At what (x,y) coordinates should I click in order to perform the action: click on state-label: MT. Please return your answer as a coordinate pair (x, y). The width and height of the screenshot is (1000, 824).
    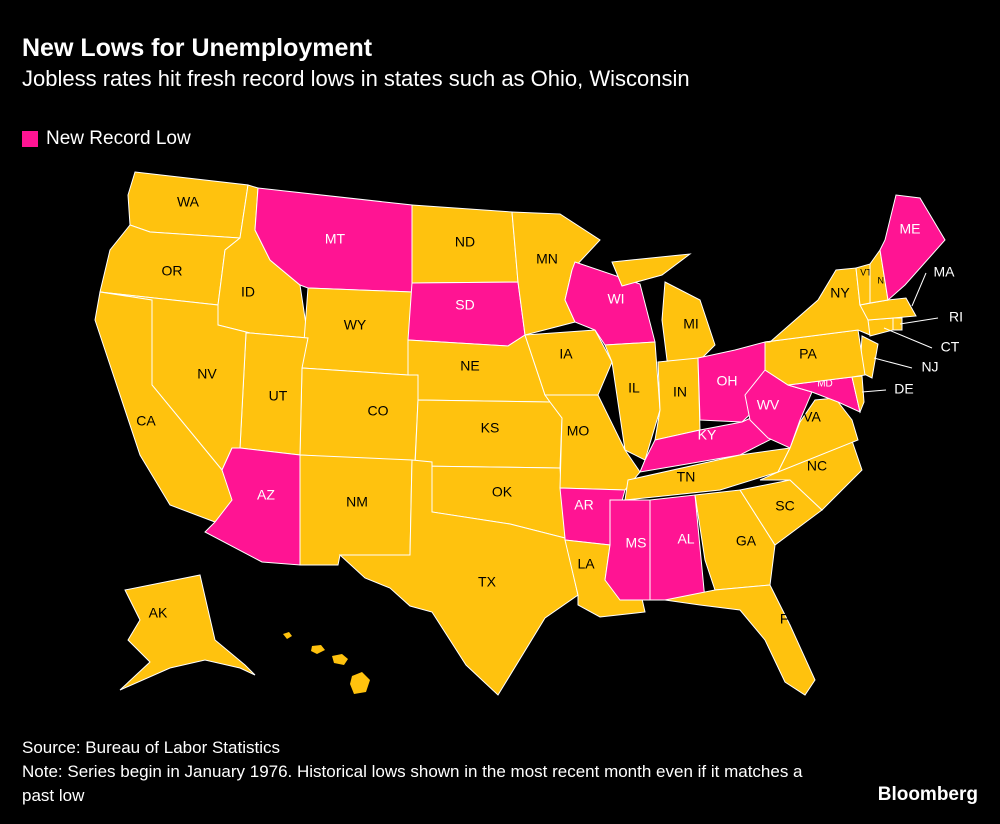
    Looking at the image, I should click on (335, 239).